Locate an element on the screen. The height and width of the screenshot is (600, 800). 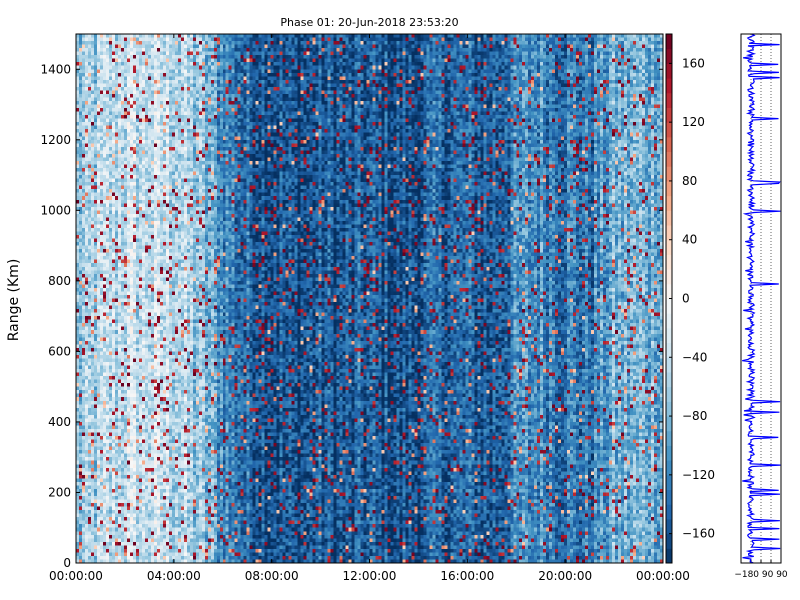
y-tick-label: 400 is located at coordinates (59, 422).